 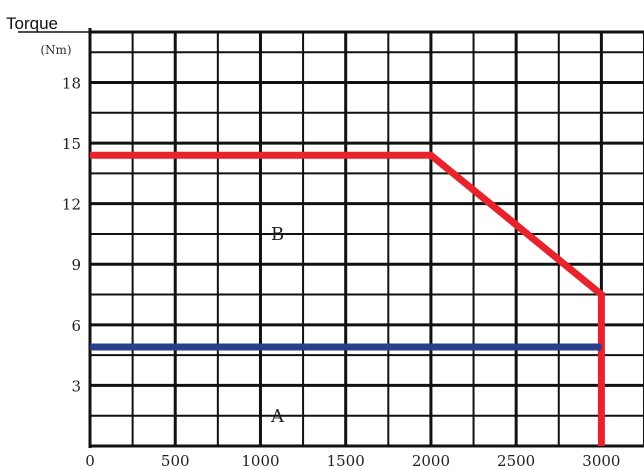 I want to click on x-tick-labels: 0 500 1000 1500 2000 2500 3000, so click(x=352, y=461).